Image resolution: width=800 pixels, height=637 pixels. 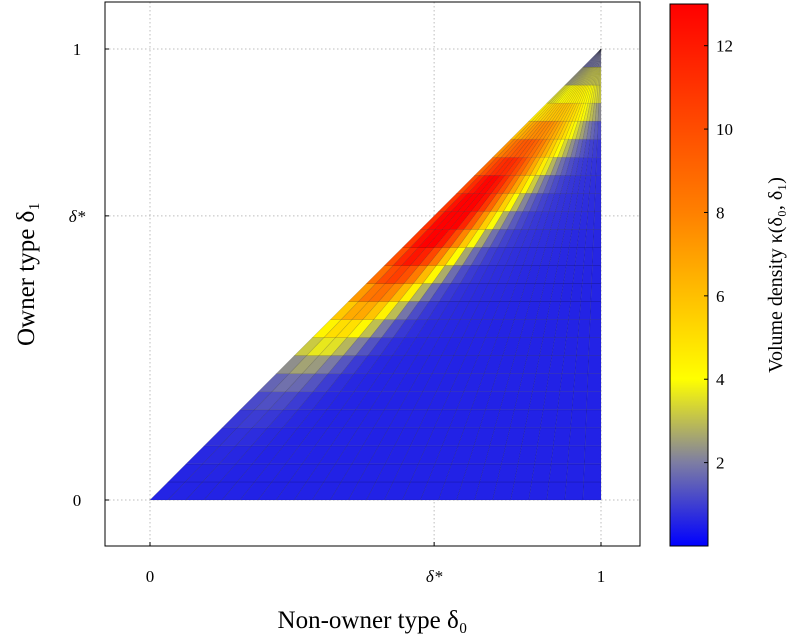 What do you see at coordinates (720, 212) in the screenshot?
I see `colorbar-tick-label-3: 8` at bounding box center [720, 212].